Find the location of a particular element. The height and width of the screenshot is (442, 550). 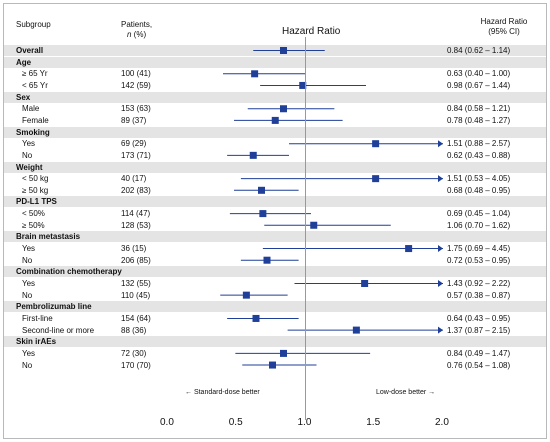

row-patients: 110 (45) is located at coordinates (136, 295).